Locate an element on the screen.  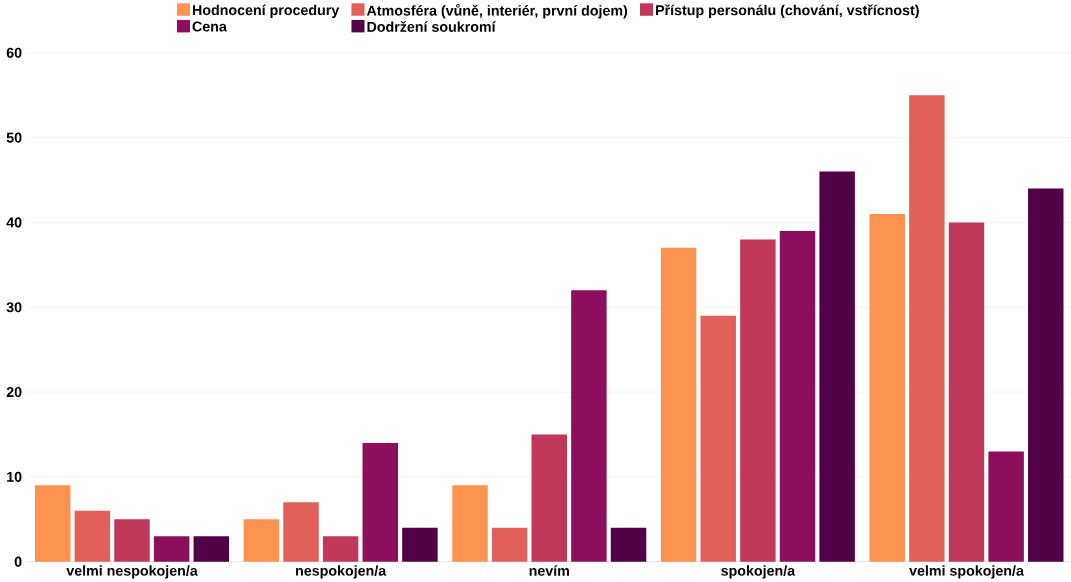
y-tick-label: 50 is located at coordinates (14, 137).